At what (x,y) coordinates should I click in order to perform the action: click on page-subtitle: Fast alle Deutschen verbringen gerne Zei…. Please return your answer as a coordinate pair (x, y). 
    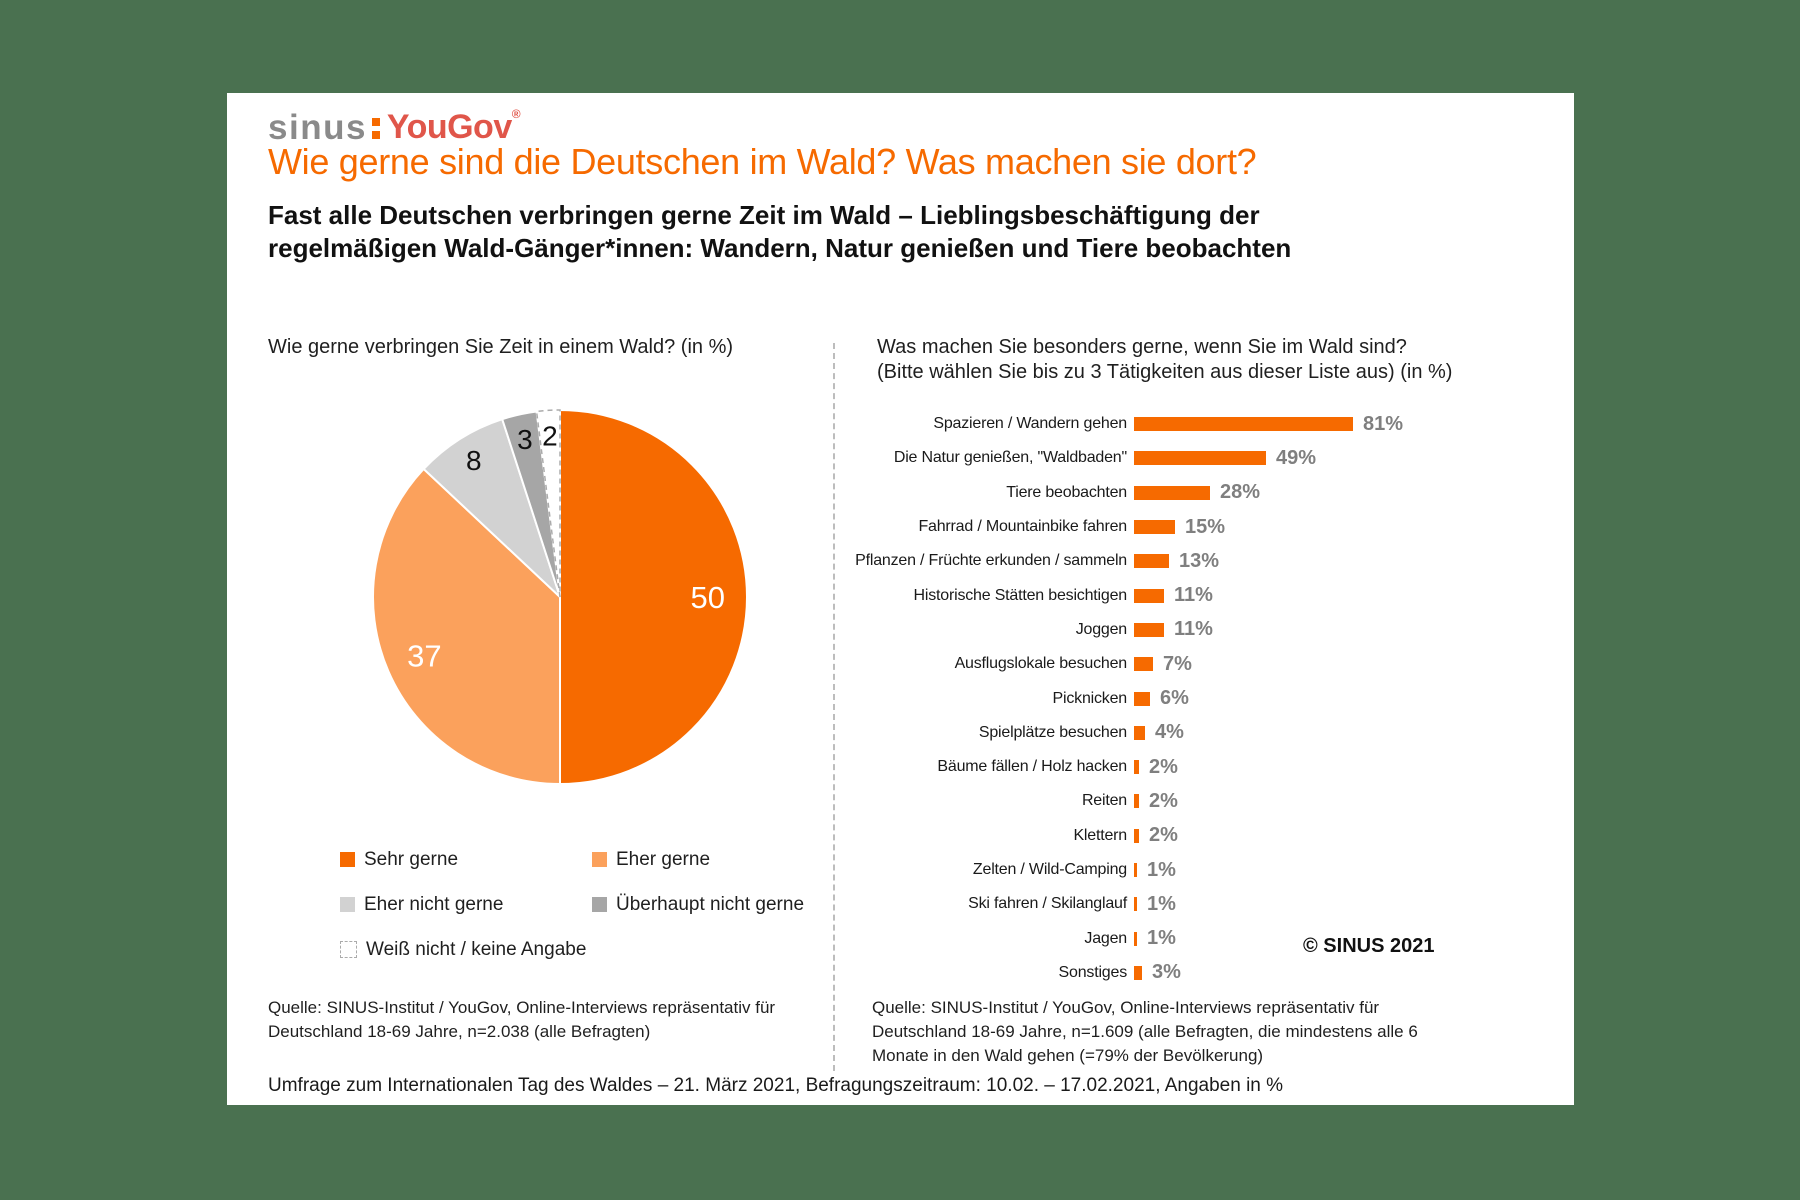
    Looking at the image, I should click on (779, 232).